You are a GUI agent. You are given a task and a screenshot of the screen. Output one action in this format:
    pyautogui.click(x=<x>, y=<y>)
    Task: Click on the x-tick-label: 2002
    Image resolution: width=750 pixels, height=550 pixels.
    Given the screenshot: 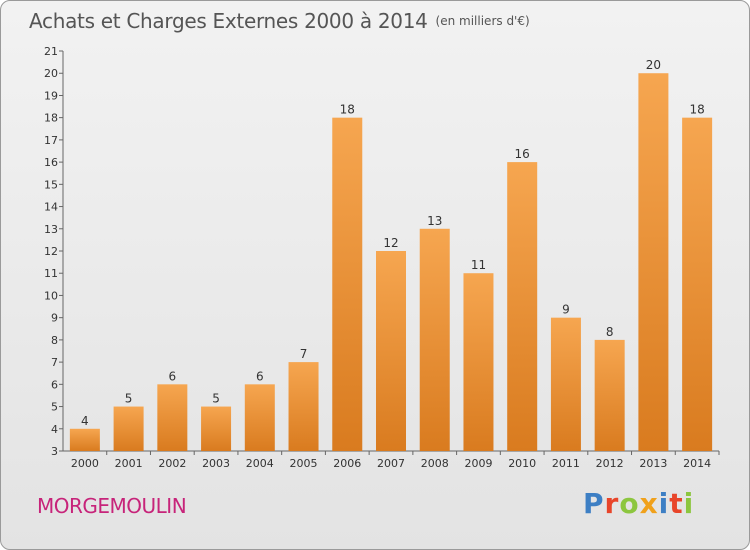 What is the action you would take?
    pyautogui.click(x=172, y=463)
    